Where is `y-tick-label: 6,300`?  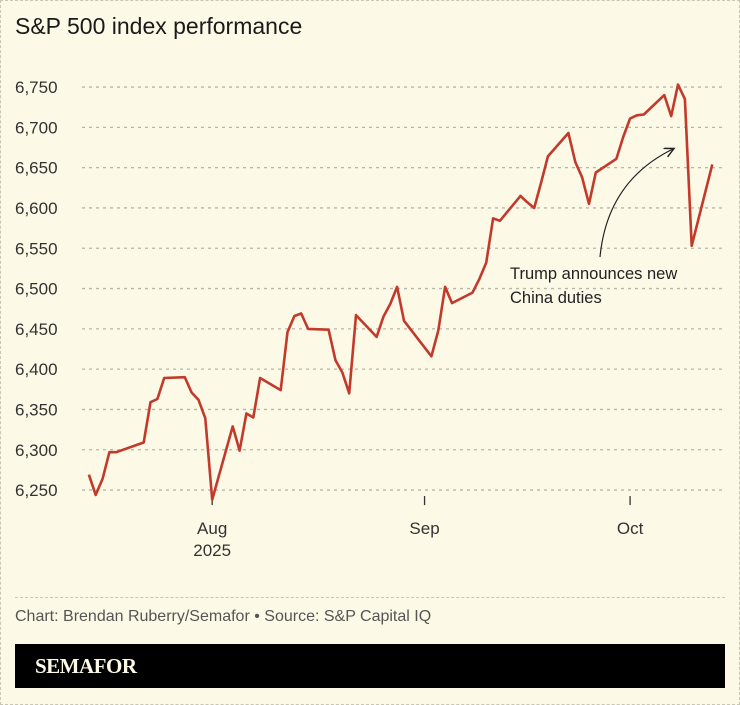
y-tick-label: 6,300 is located at coordinates (36, 450).